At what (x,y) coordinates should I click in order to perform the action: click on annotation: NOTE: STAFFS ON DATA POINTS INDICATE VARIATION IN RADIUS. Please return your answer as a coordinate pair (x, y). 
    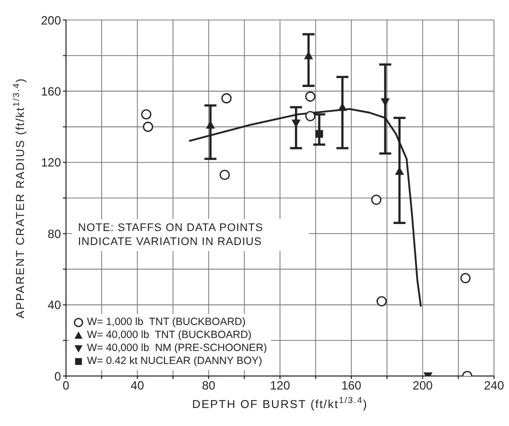
    Looking at the image, I should click on (171, 235).